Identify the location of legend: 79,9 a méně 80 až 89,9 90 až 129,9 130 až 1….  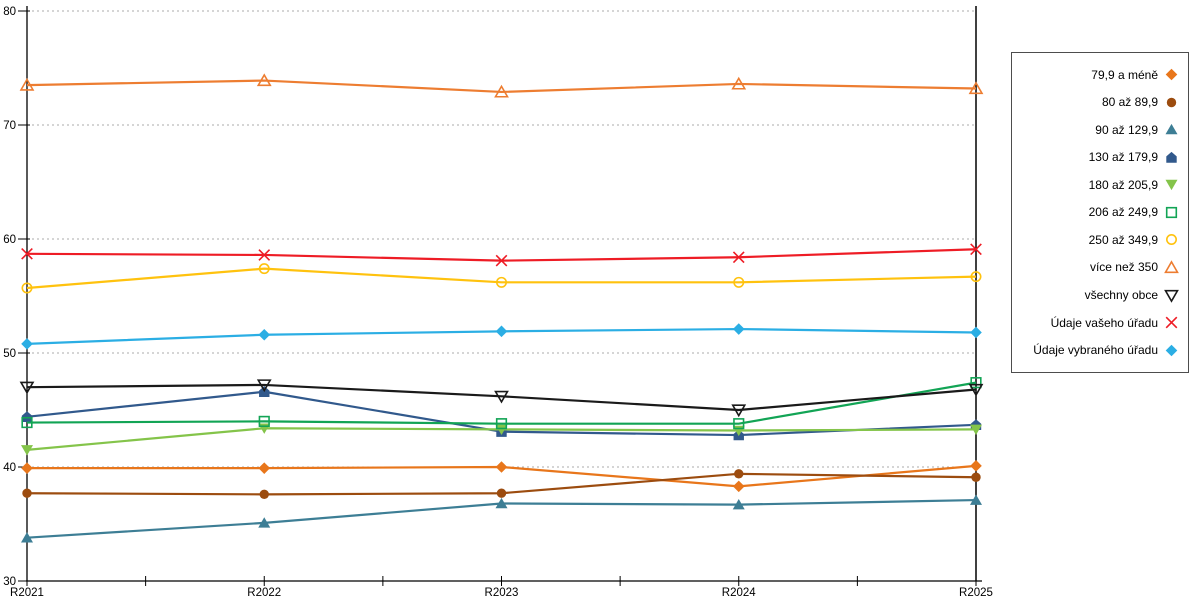
(1100, 212).